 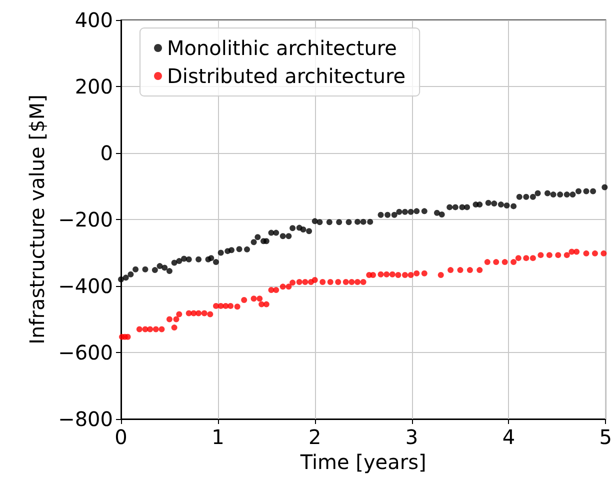 I want to click on x-tick-label: 4, so click(x=509, y=437).